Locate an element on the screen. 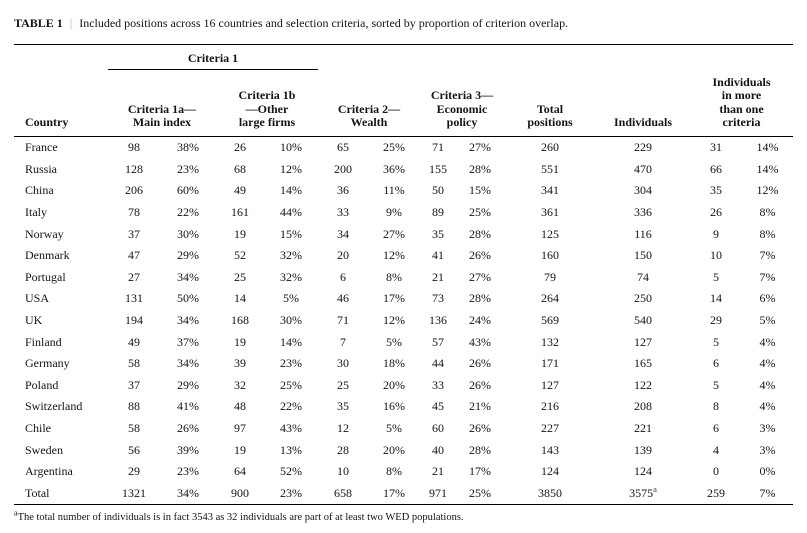  value-cell: 29 is located at coordinates (716, 320).